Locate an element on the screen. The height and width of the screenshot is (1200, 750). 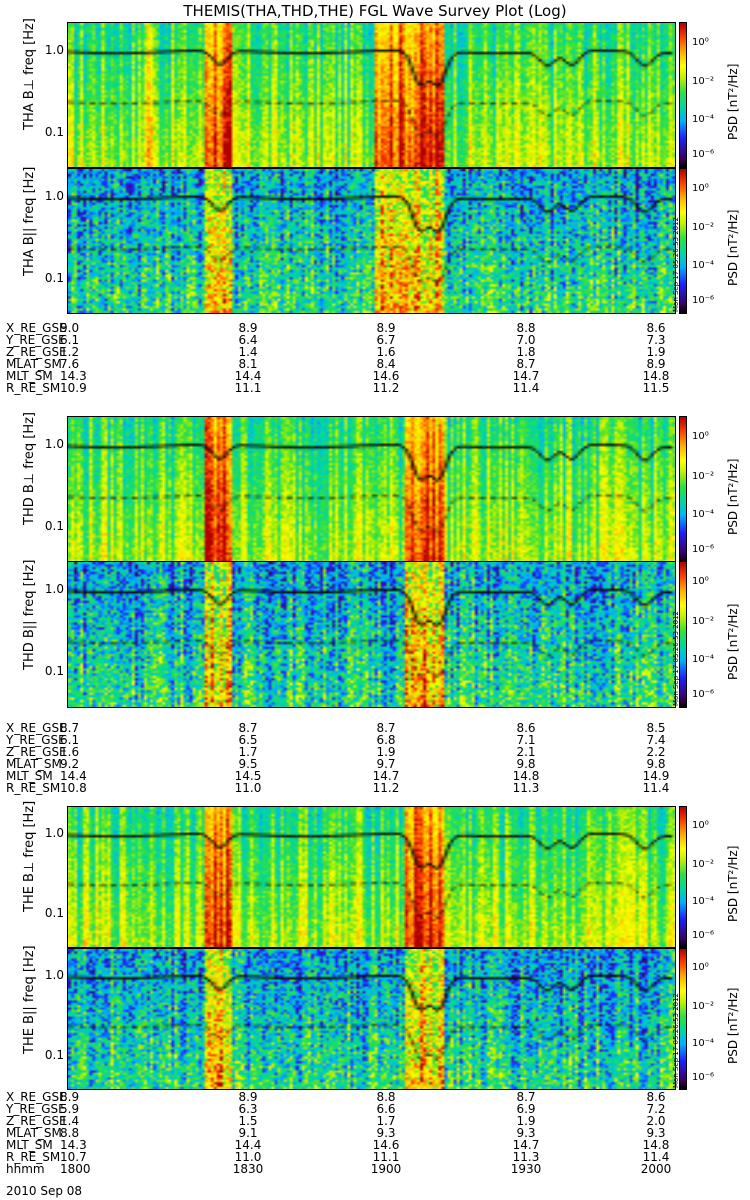
ephemeris-value: 1.5 is located at coordinates (248, 1121).